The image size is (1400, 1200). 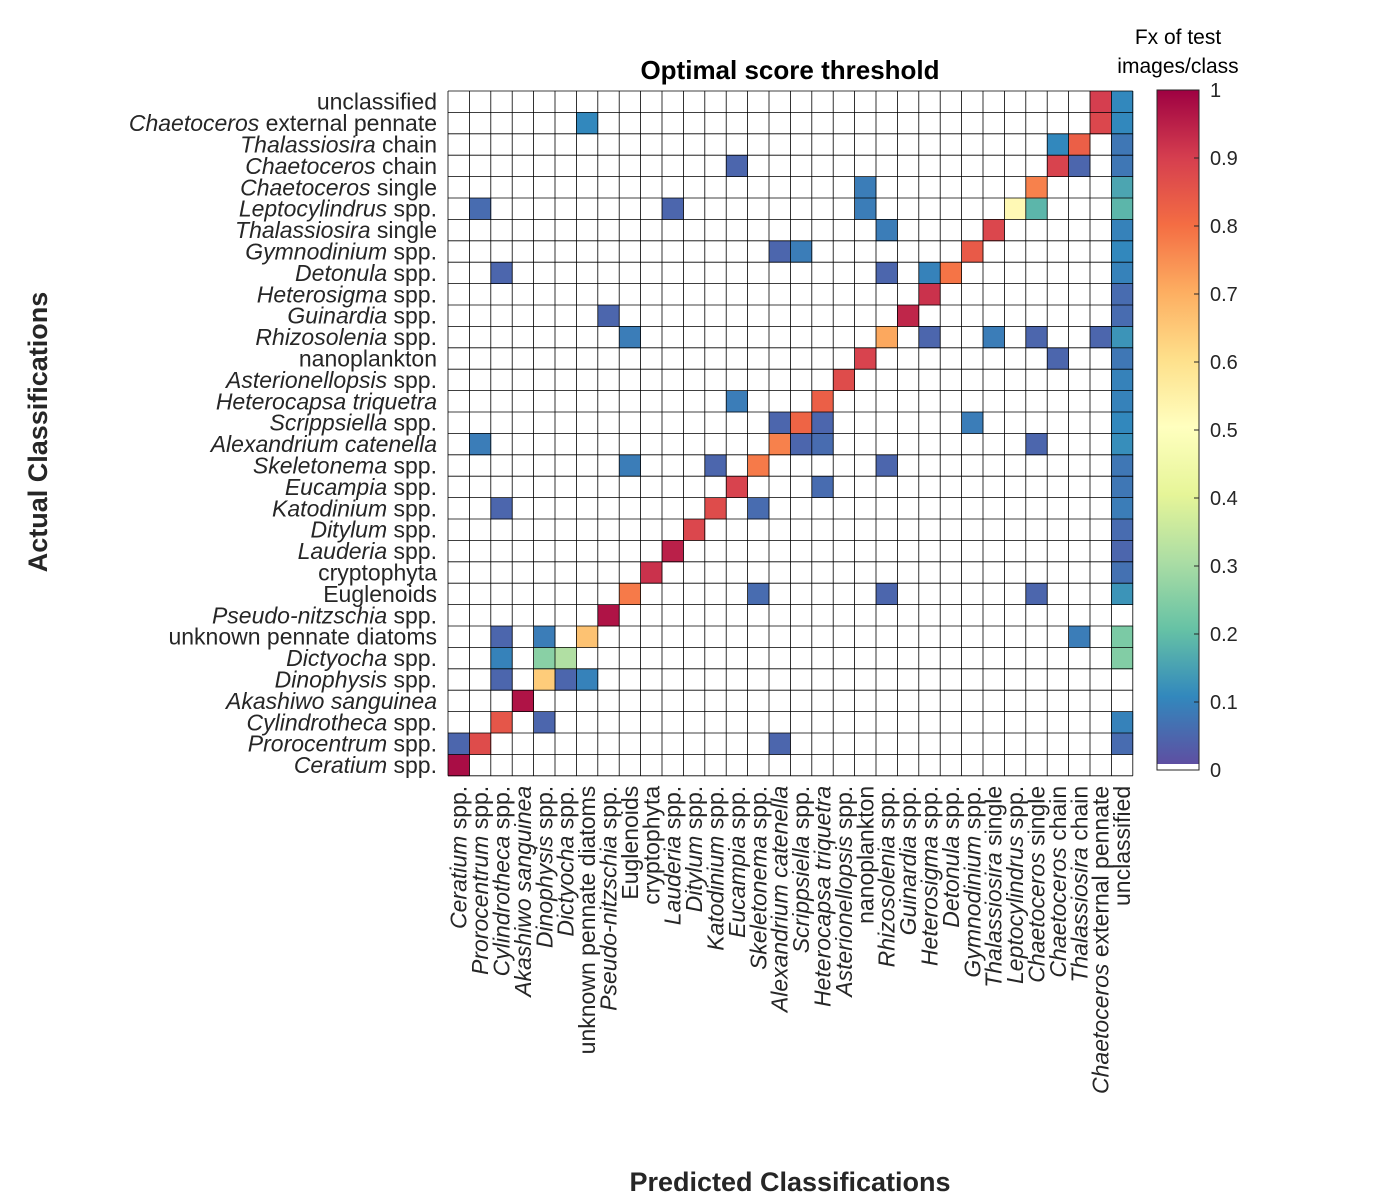 What do you see at coordinates (844, 892) in the screenshot?
I see `x-tick-label: Asterionellopsis spp.` at bounding box center [844, 892].